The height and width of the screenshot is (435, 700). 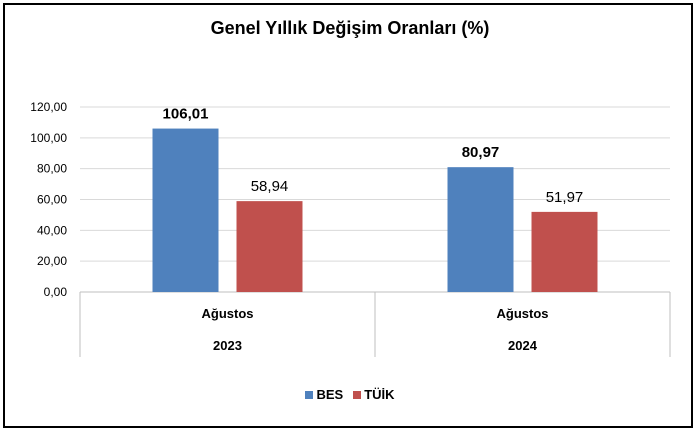 I want to click on y-tick-label: 100,00, so click(x=48, y=138).